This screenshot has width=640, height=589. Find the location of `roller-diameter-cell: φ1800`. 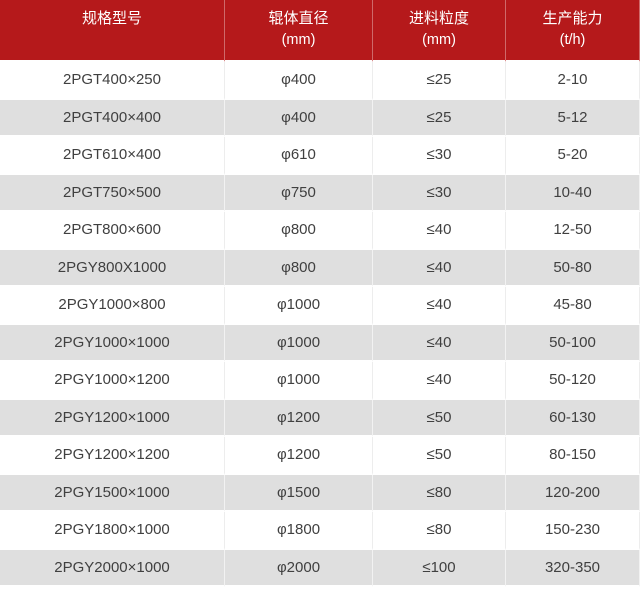

roller-diameter-cell: φ1800 is located at coordinates (299, 531).